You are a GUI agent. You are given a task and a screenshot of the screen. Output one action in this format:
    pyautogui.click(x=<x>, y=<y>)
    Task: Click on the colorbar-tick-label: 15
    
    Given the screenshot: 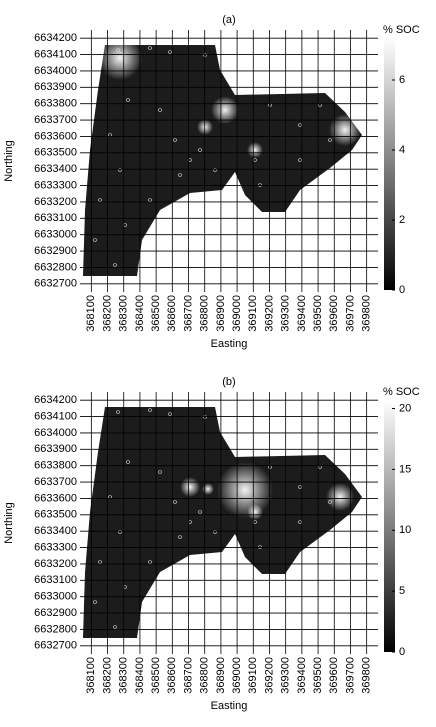 What is the action you would take?
    pyautogui.click(x=405, y=469)
    